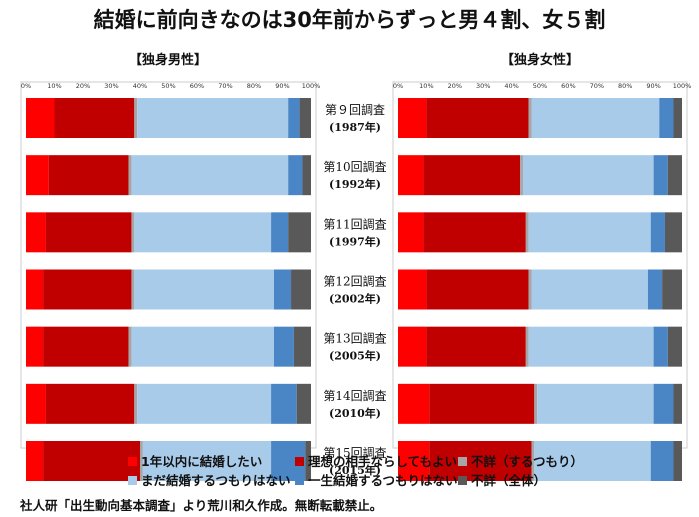  I want to click on legend-label: 1年以内に結婚したい, so click(201, 461).